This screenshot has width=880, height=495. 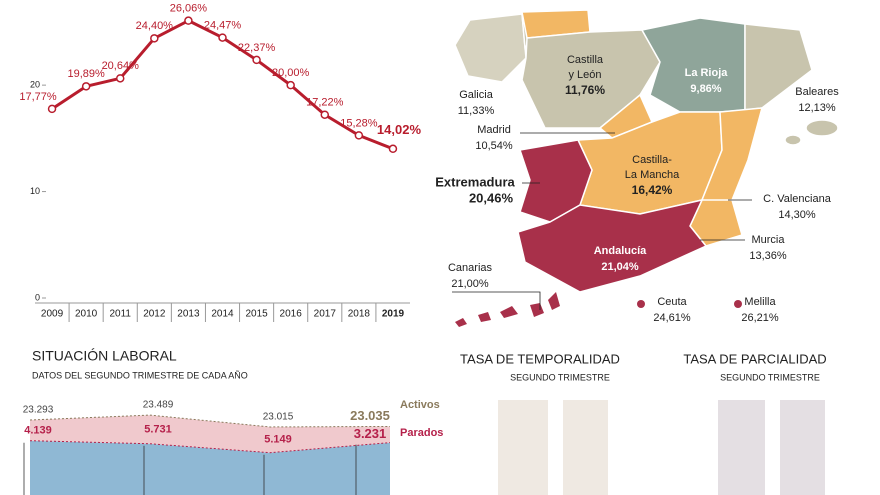 I want to click on x-tick-label: 2018, so click(x=359, y=314).